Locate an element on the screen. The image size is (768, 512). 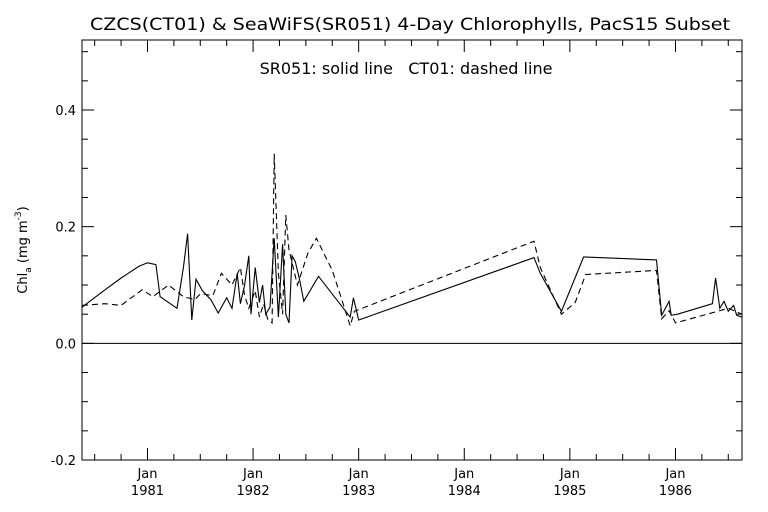
legend-annotation: SR051: solid line CT01: dashed line is located at coordinates (406, 68).